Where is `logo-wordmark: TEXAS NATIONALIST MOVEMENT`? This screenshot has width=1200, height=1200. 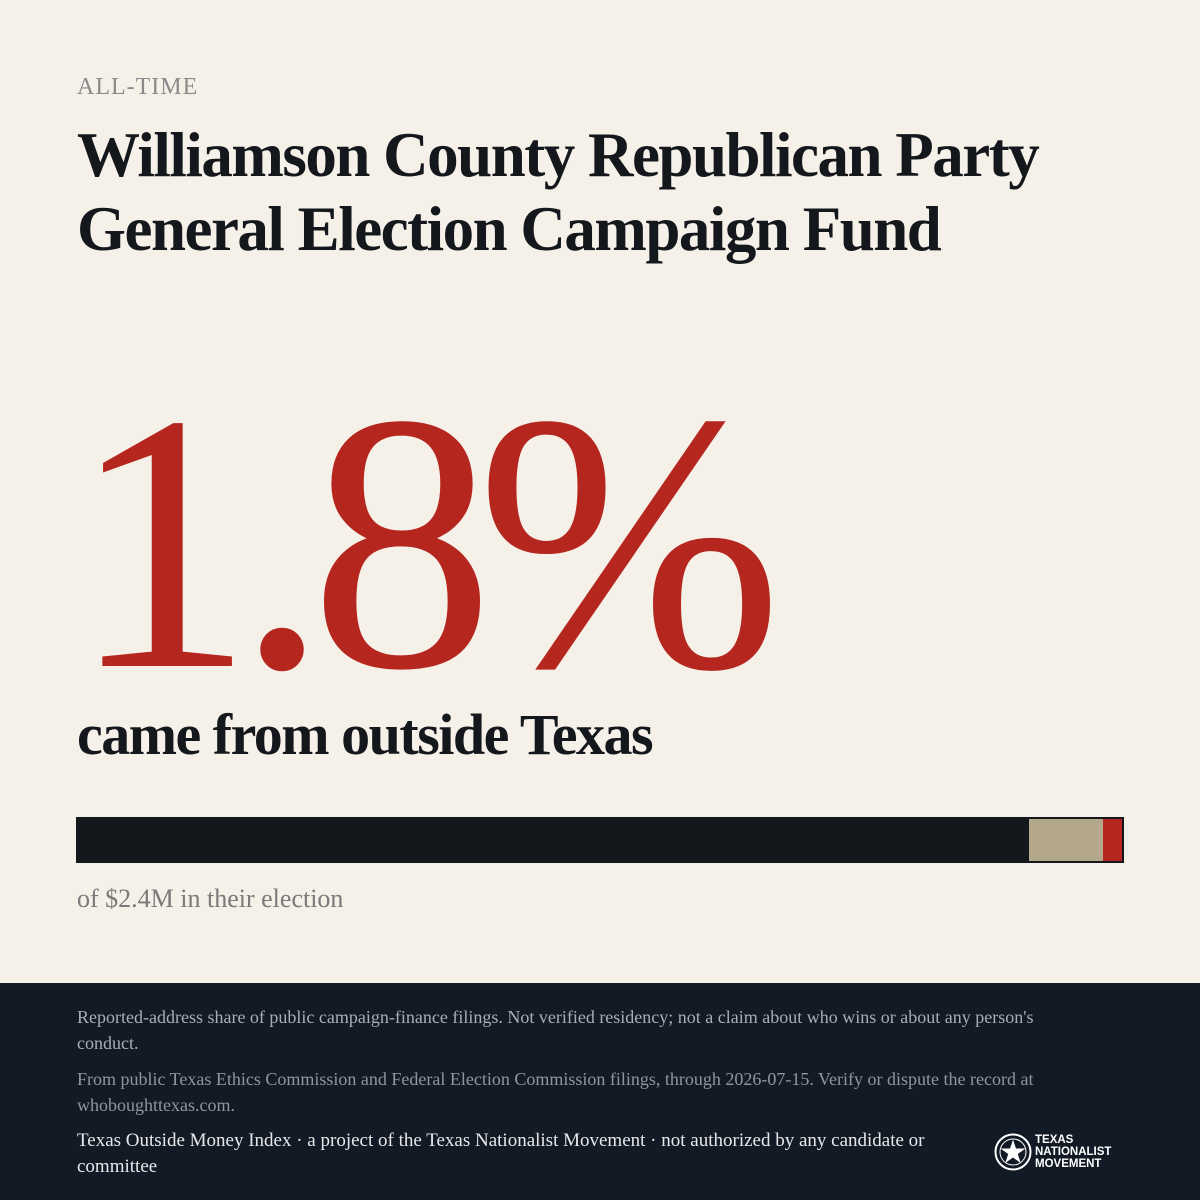 logo-wordmark: TEXAS NATIONALIST MOVEMENT is located at coordinates (1073, 1152).